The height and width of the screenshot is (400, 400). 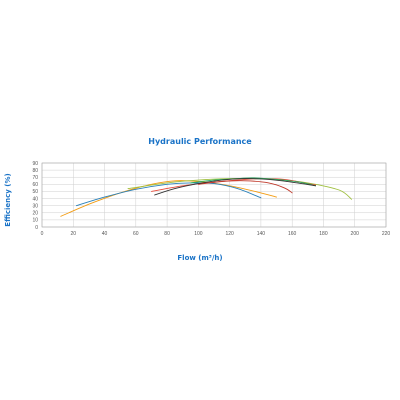 What do you see at coordinates (35, 214) in the screenshot?
I see `y-tick-label: 20` at bounding box center [35, 214].